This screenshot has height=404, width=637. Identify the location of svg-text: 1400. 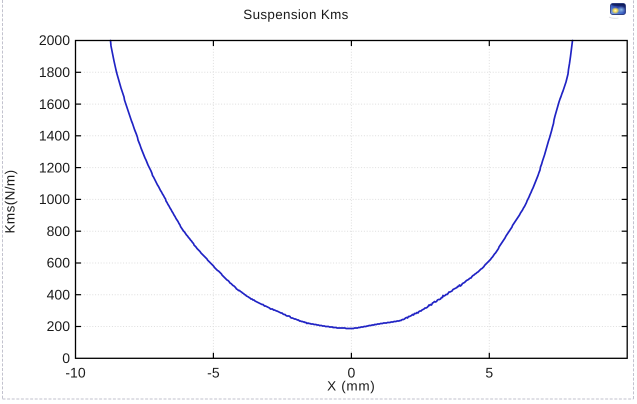
(54, 136).